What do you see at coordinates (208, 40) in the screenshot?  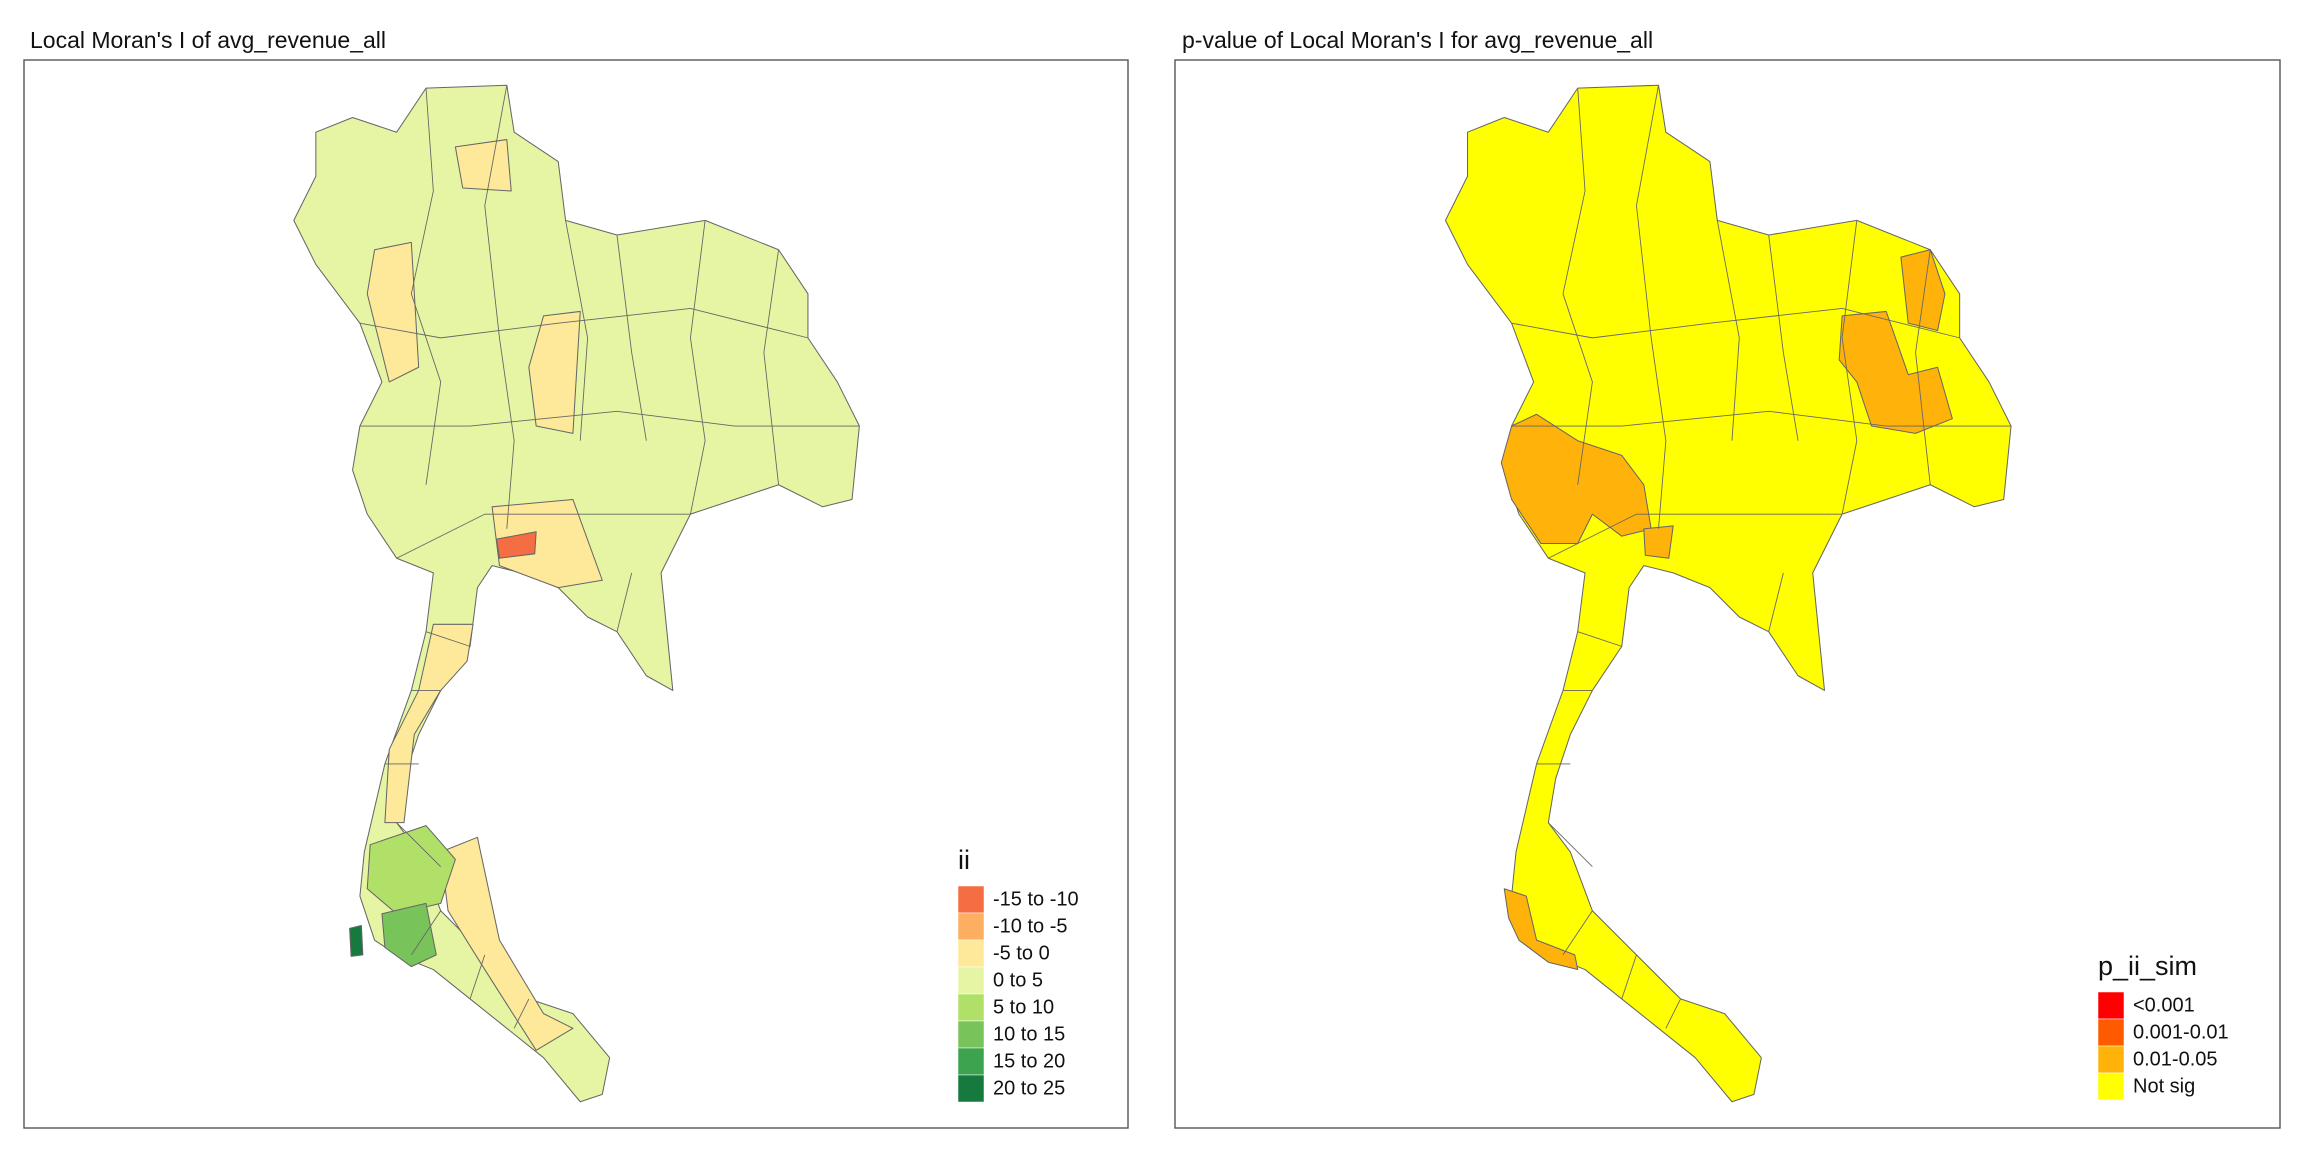 I see `panel-title: Local Moran's I of avg_revenue_all` at bounding box center [208, 40].